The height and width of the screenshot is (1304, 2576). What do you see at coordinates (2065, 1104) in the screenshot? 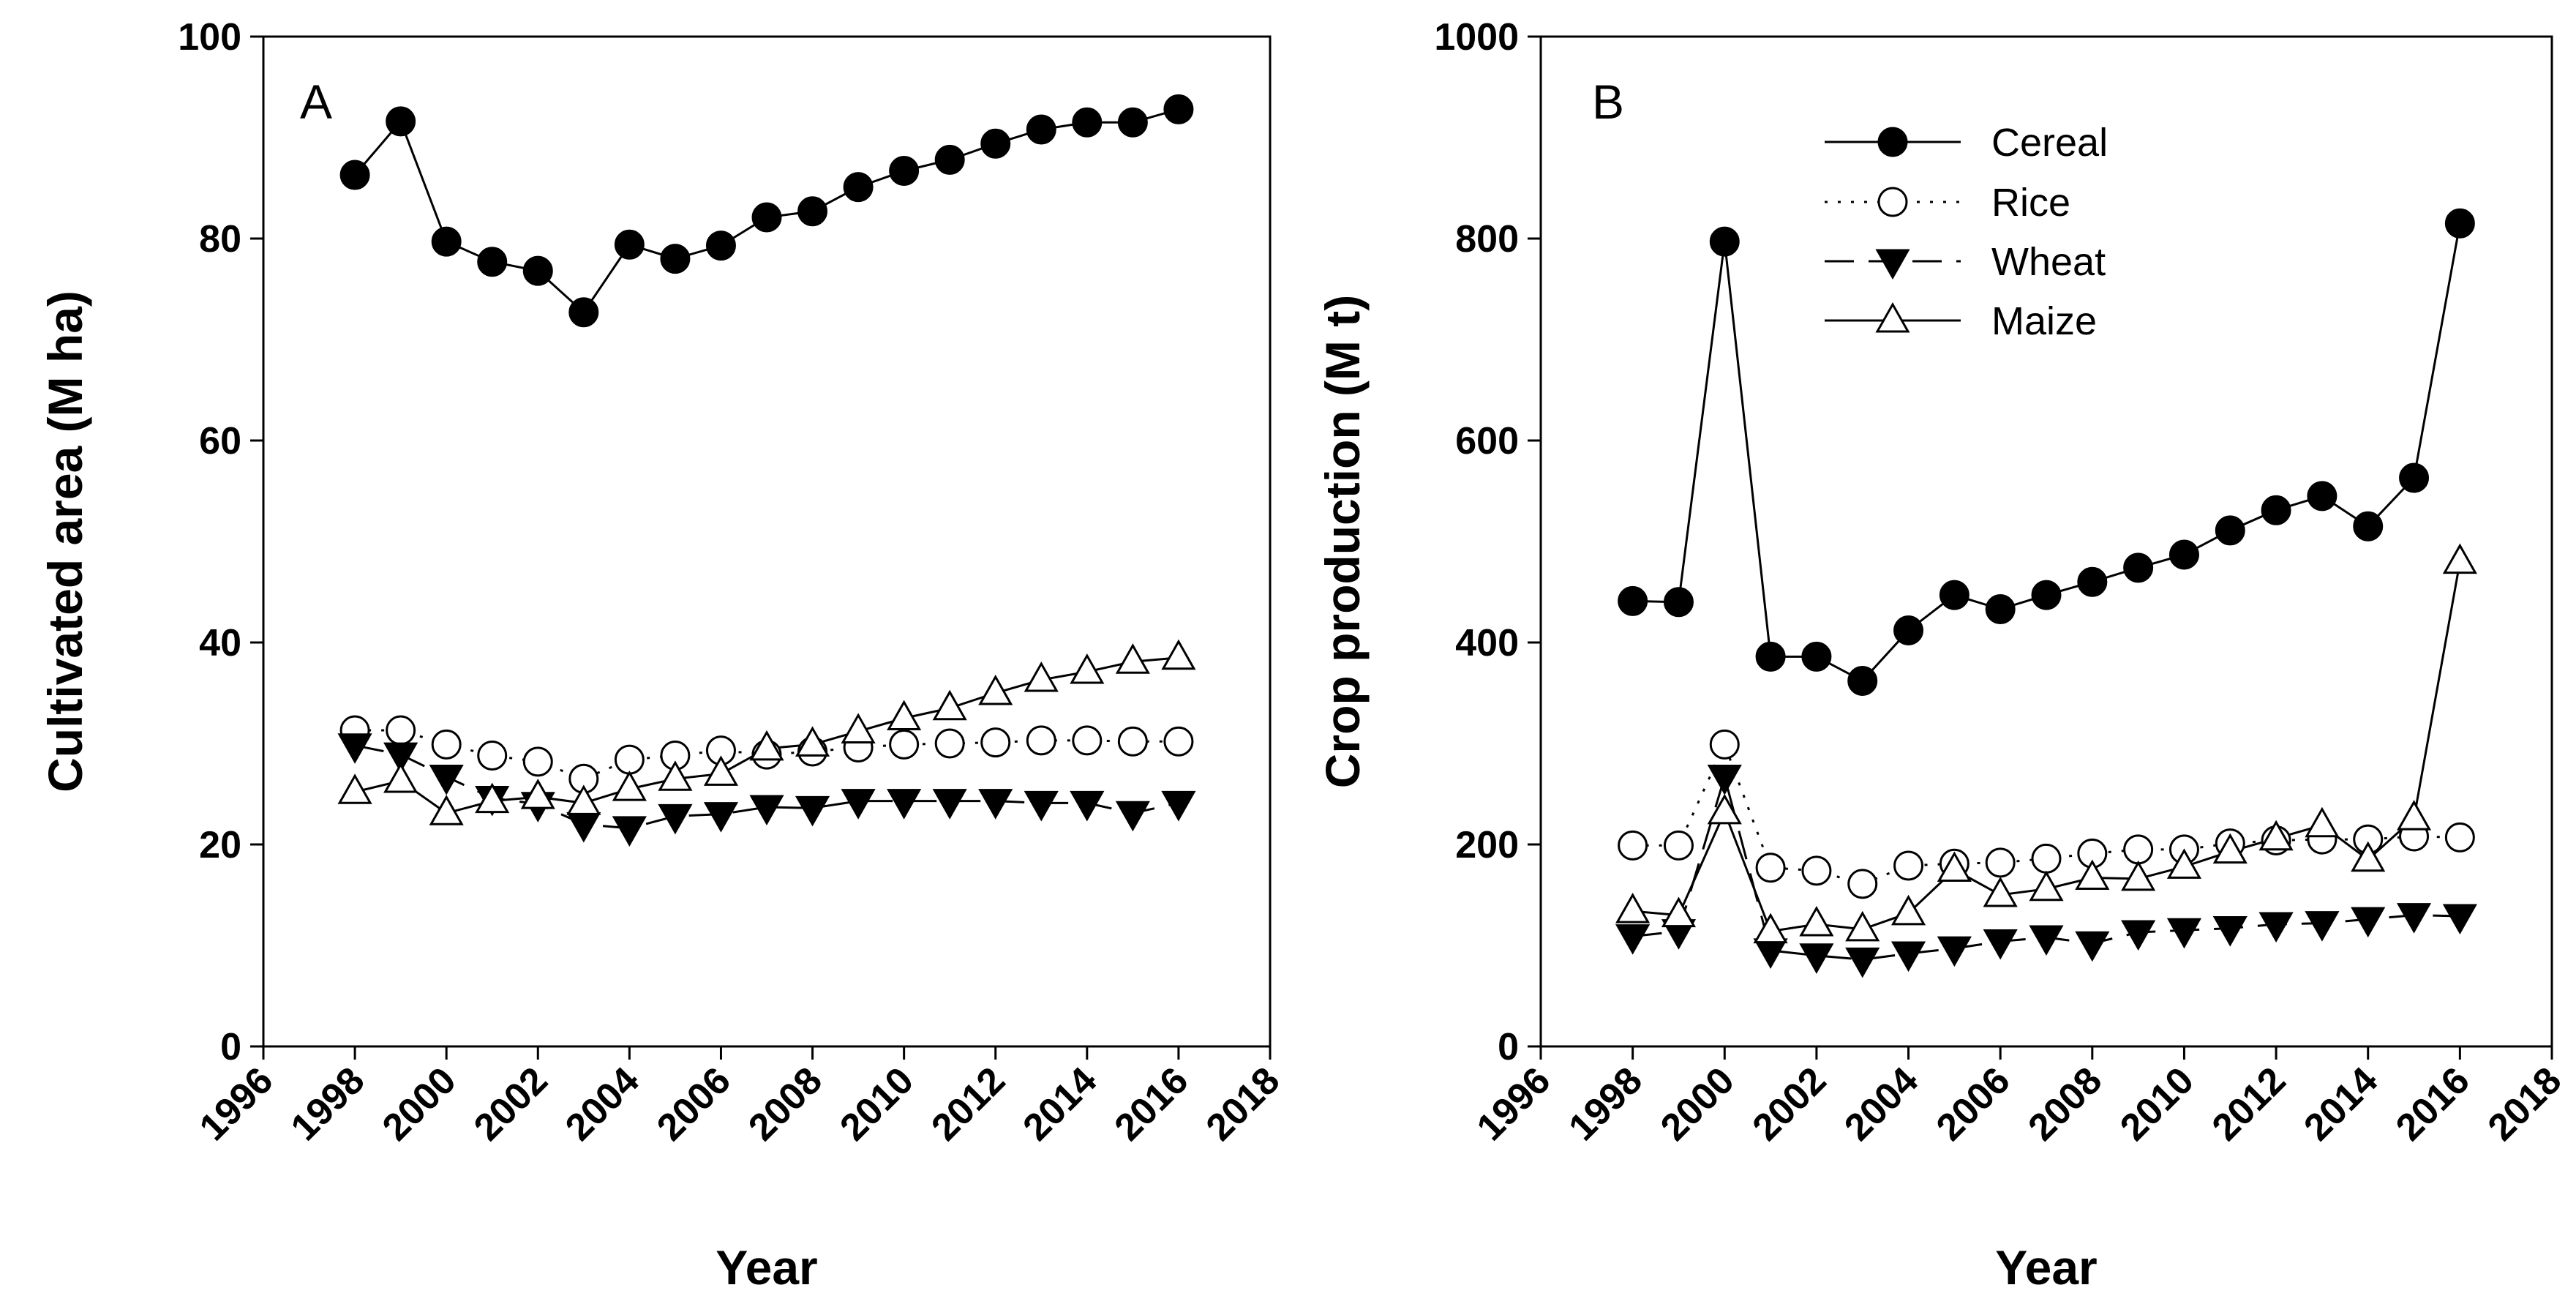
I see `x-tick-label-b: 2008` at bounding box center [2065, 1104].